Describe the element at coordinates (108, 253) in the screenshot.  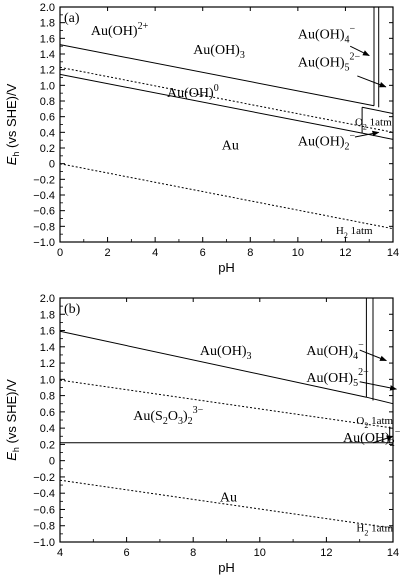
I see `x-tick-label: 2` at that location.